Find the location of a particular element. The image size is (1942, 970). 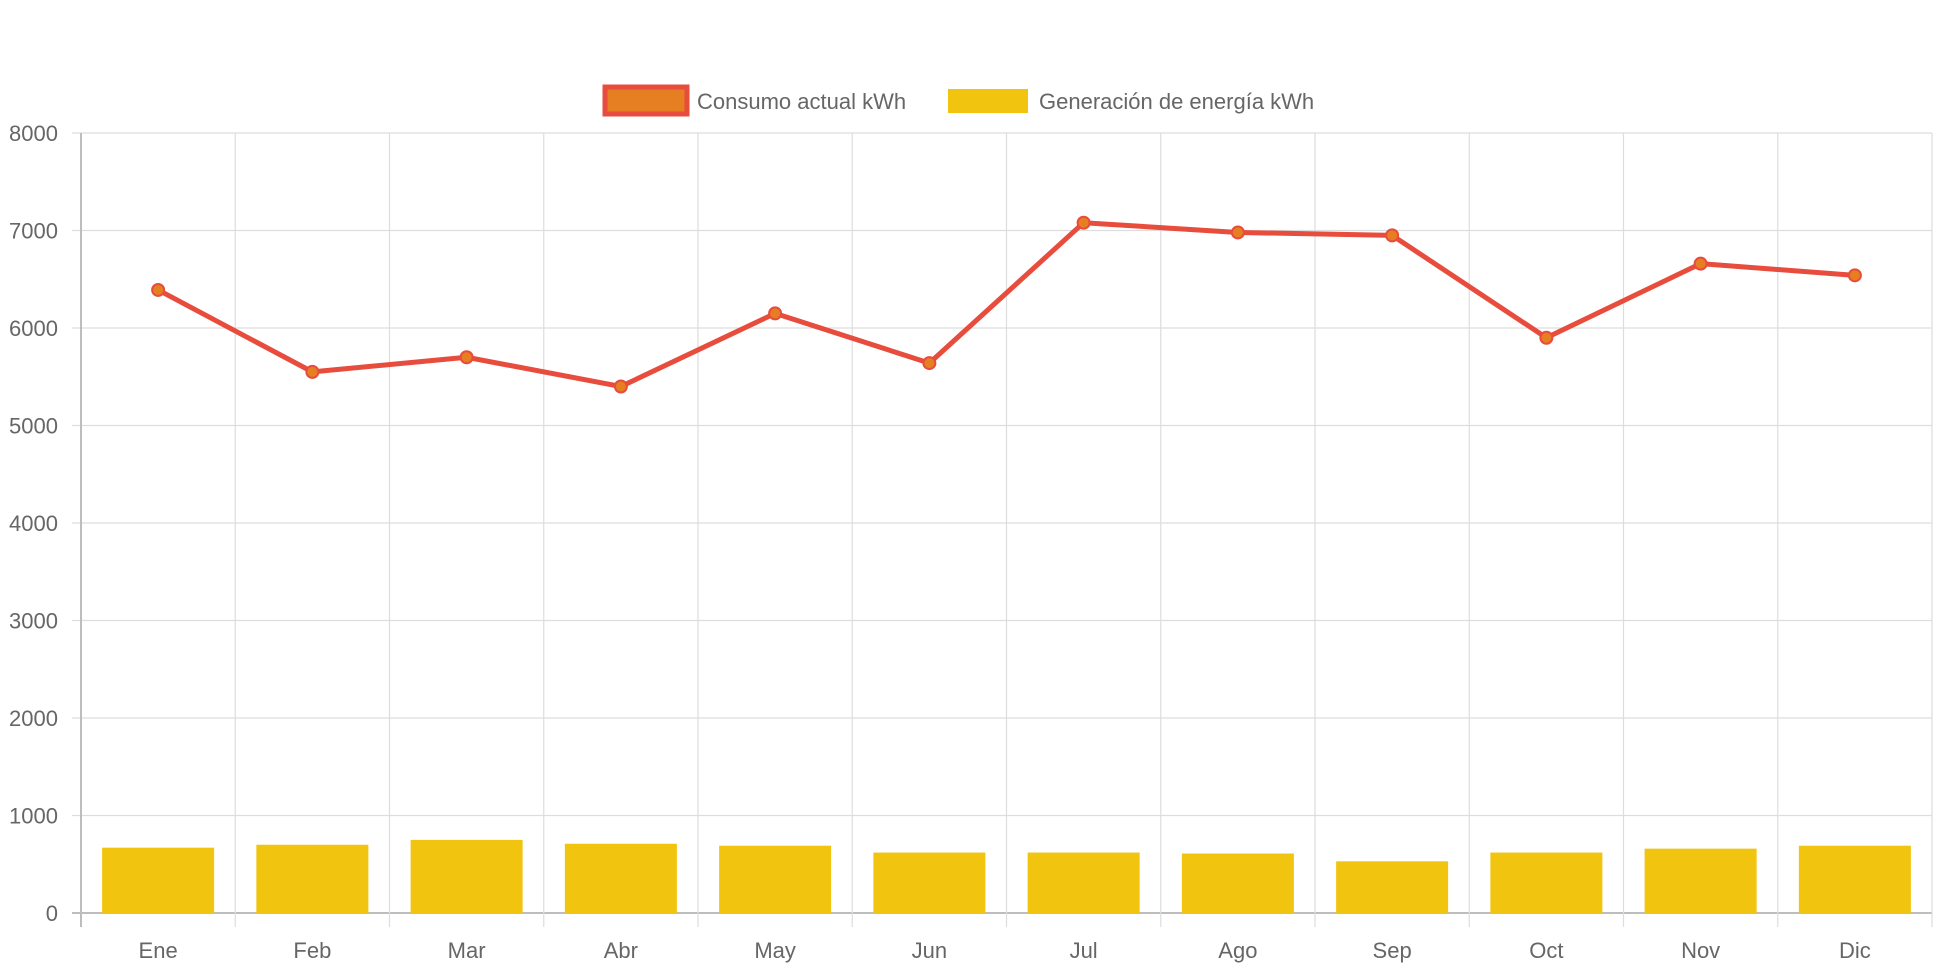

bar-feb is located at coordinates (312, 878).